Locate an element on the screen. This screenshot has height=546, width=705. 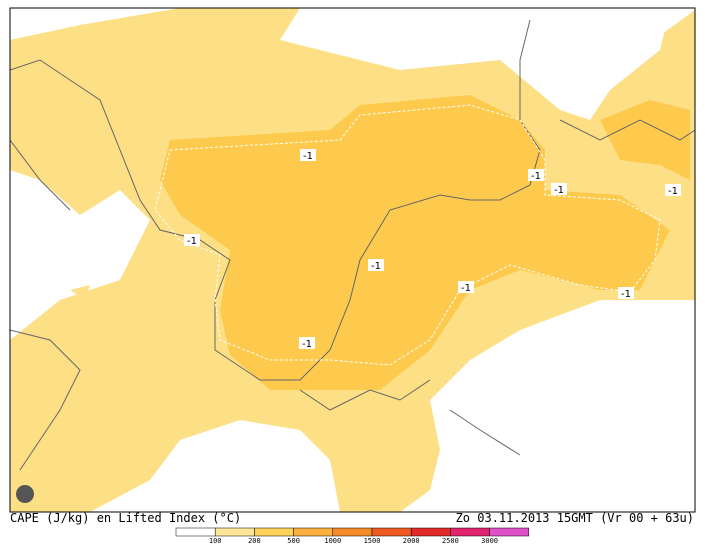
colorbar-label: 3000 is located at coordinates (489, 541).